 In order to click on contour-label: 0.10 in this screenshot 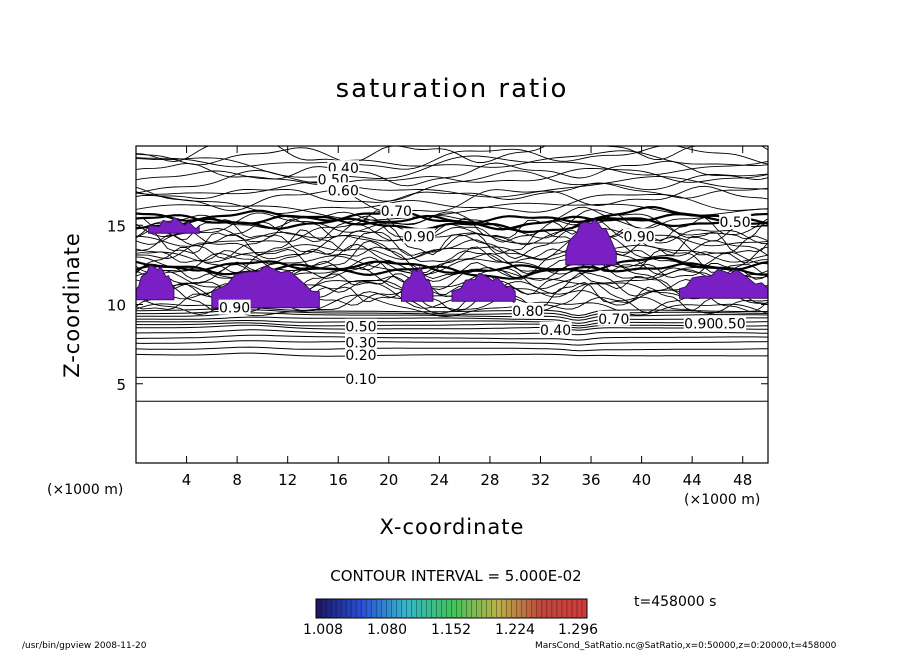, I will do `click(360, 380)`.